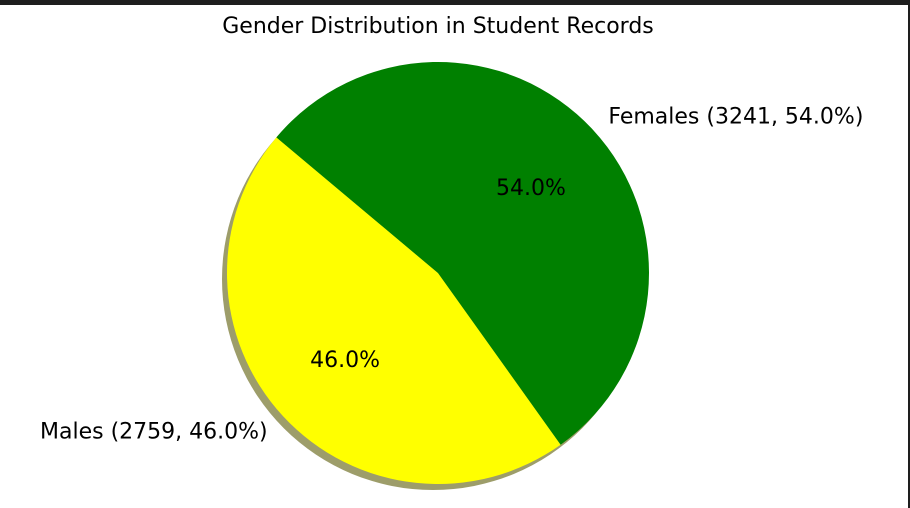 The height and width of the screenshot is (508, 910). What do you see at coordinates (154, 432) in the screenshot?
I see `pie-slice-label-males: Males (2759, 46.0%)` at bounding box center [154, 432].